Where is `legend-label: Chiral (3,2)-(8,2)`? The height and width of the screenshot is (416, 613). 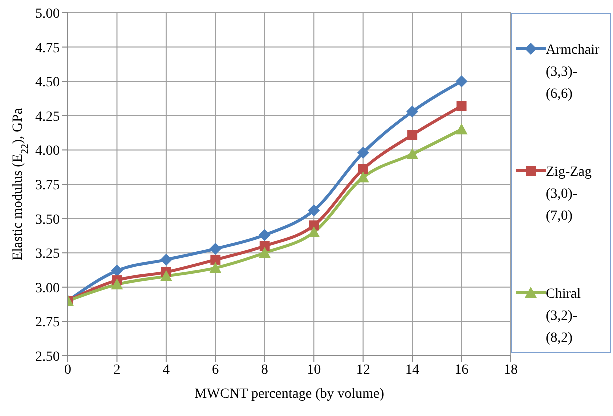
legend-label: Chiral (3,2)-(8,2) is located at coordinates (564, 317).